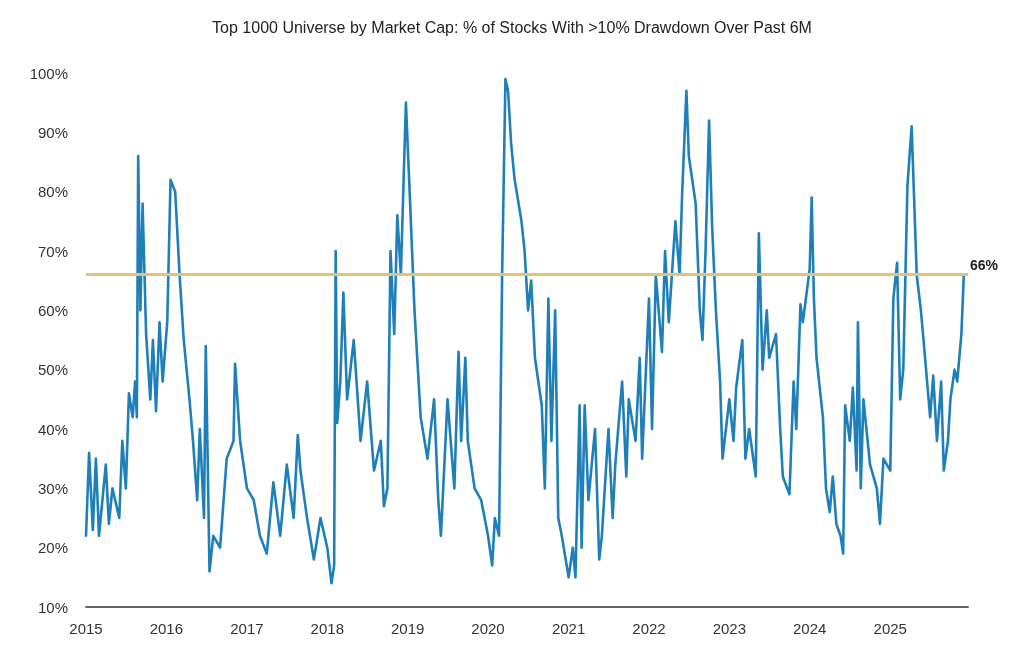 This screenshot has width=1024, height=671. I want to click on ref-line-label: 66%, so click(984, 264).